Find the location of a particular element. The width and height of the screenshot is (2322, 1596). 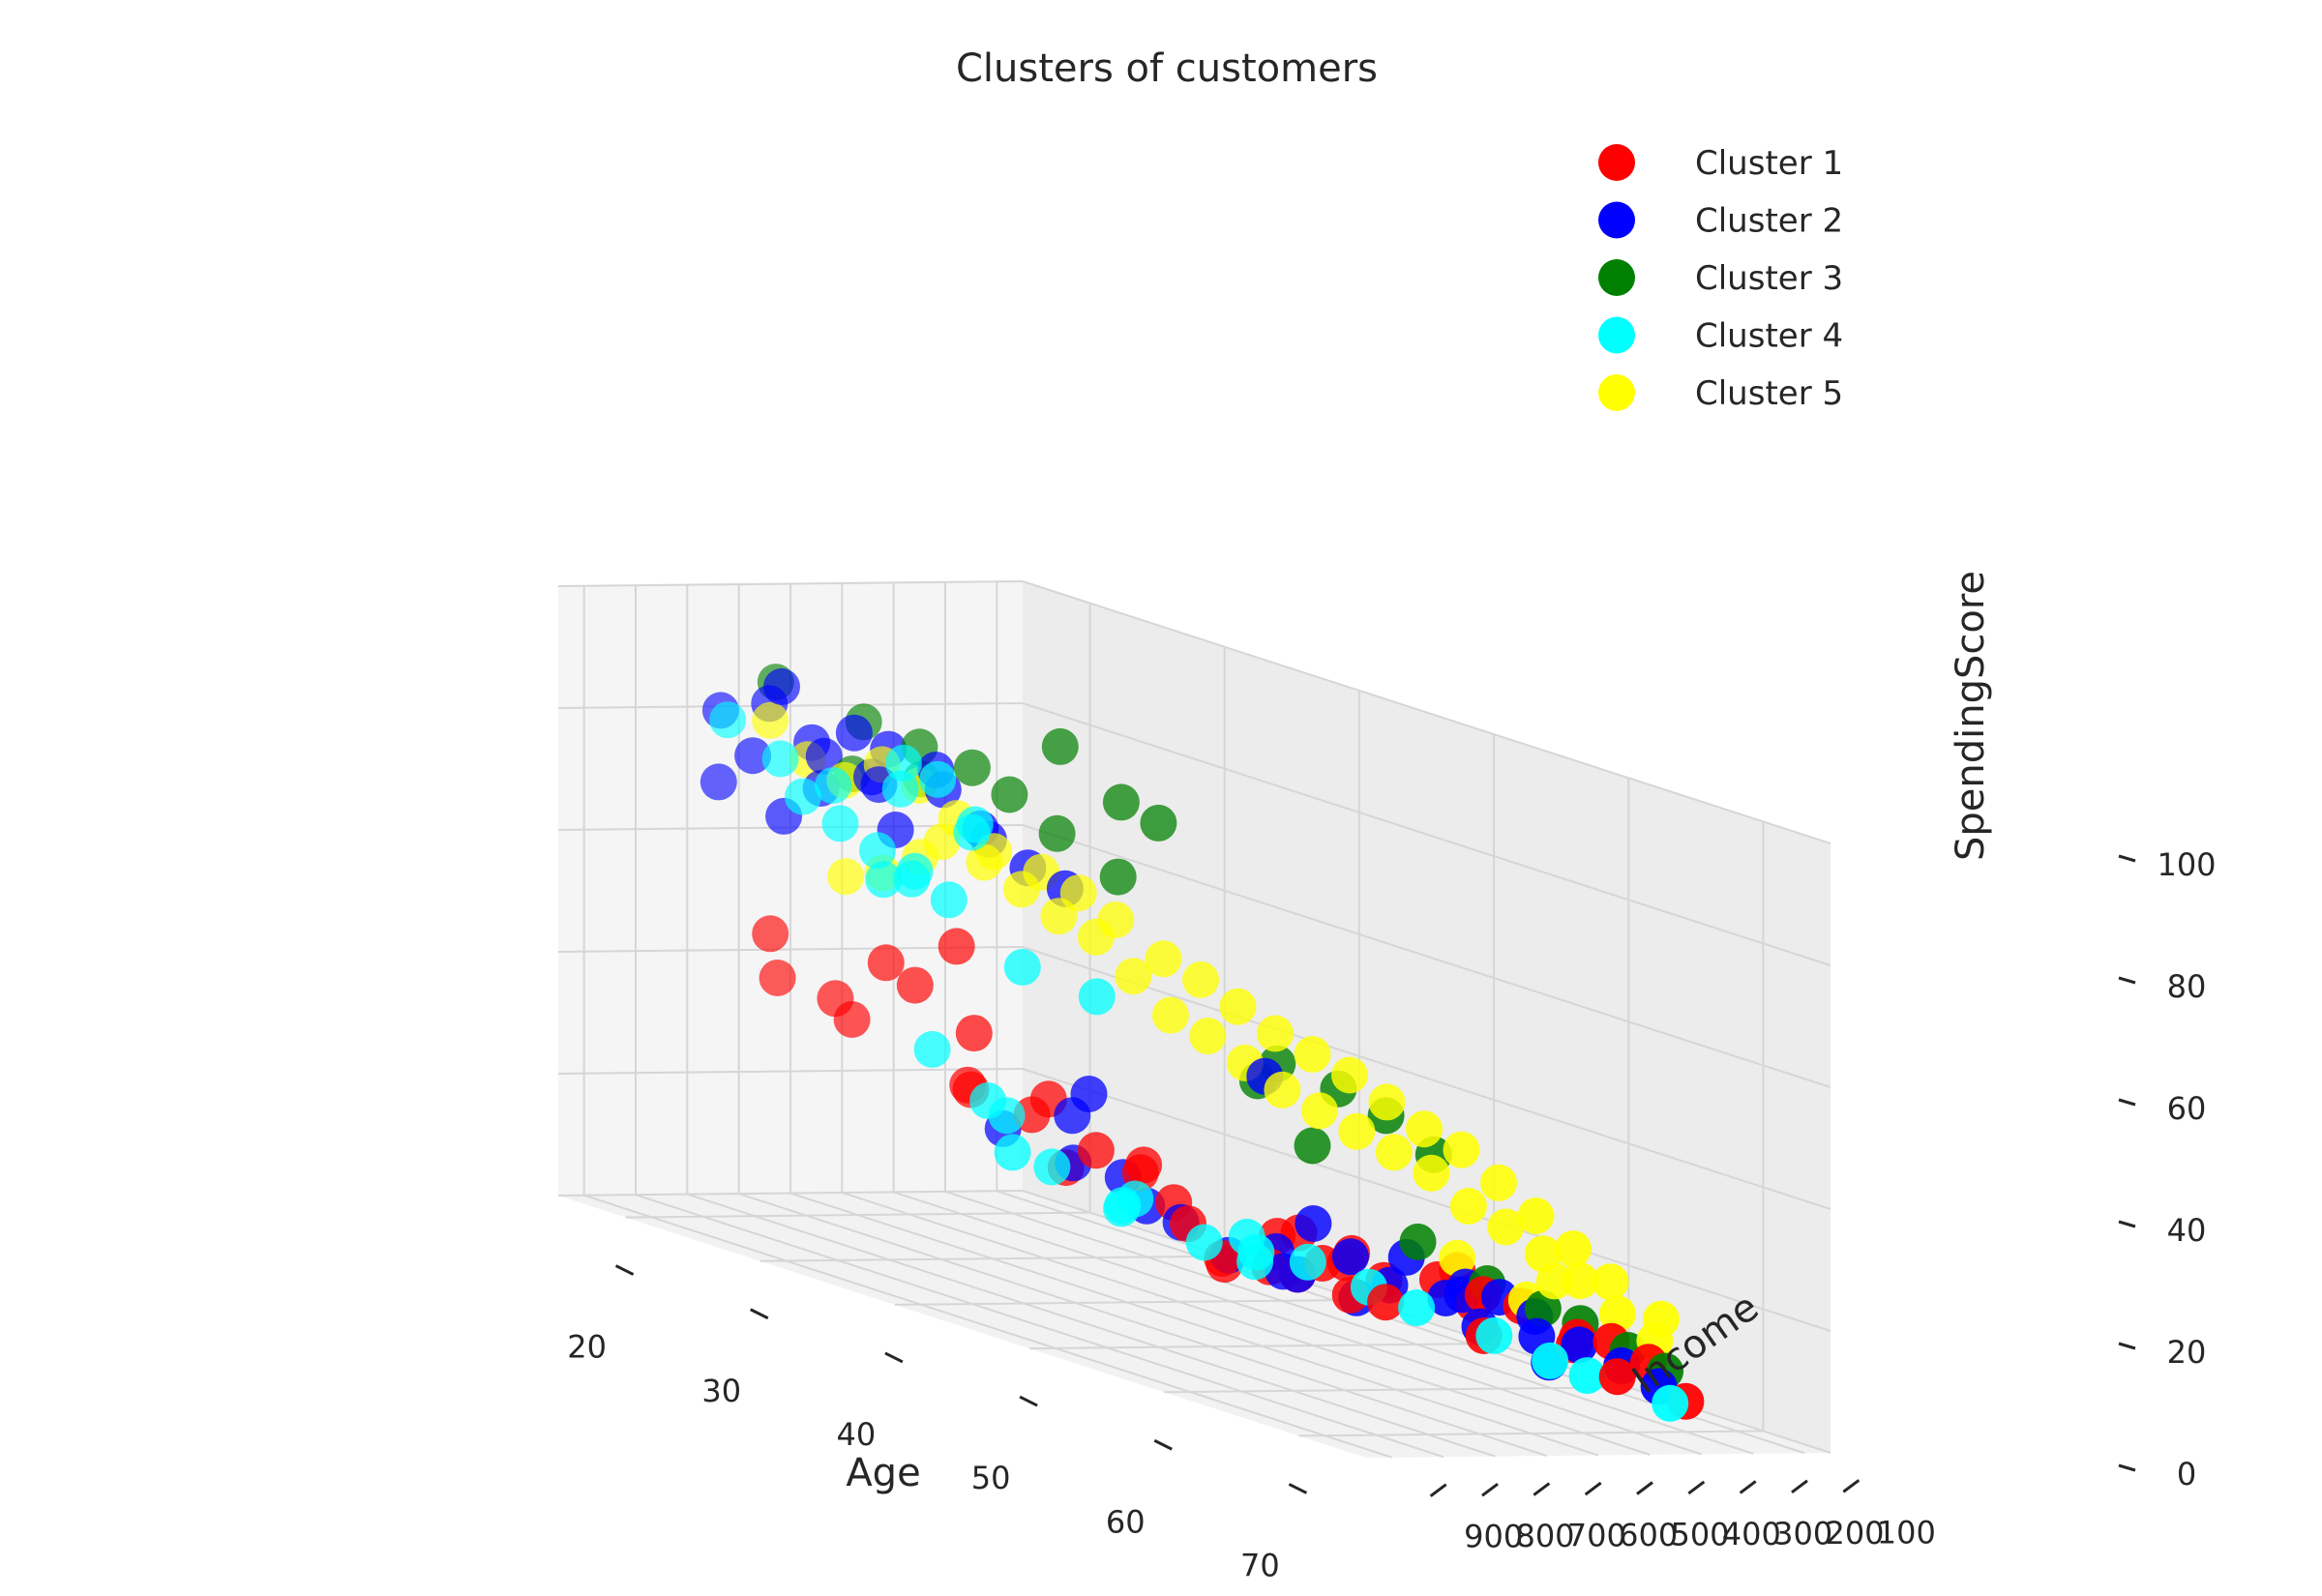

z-tick-label: 0 is located at coordinates (2186, 1474).